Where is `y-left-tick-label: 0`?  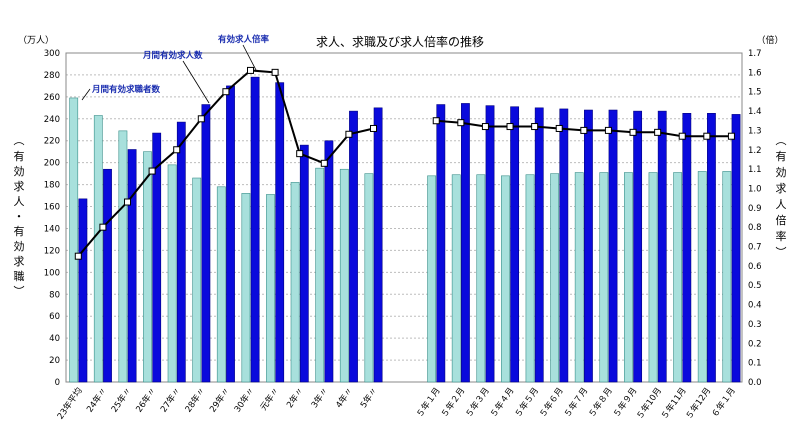 y-left-tick-label: 0 is located at coordinates (57, 383).